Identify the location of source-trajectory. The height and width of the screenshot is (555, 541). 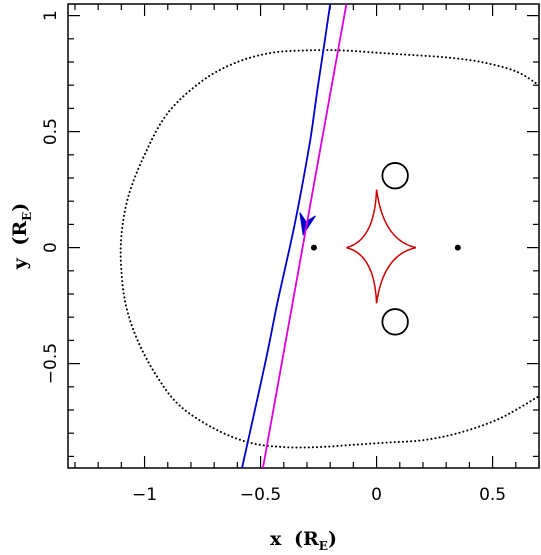
(286, 236).